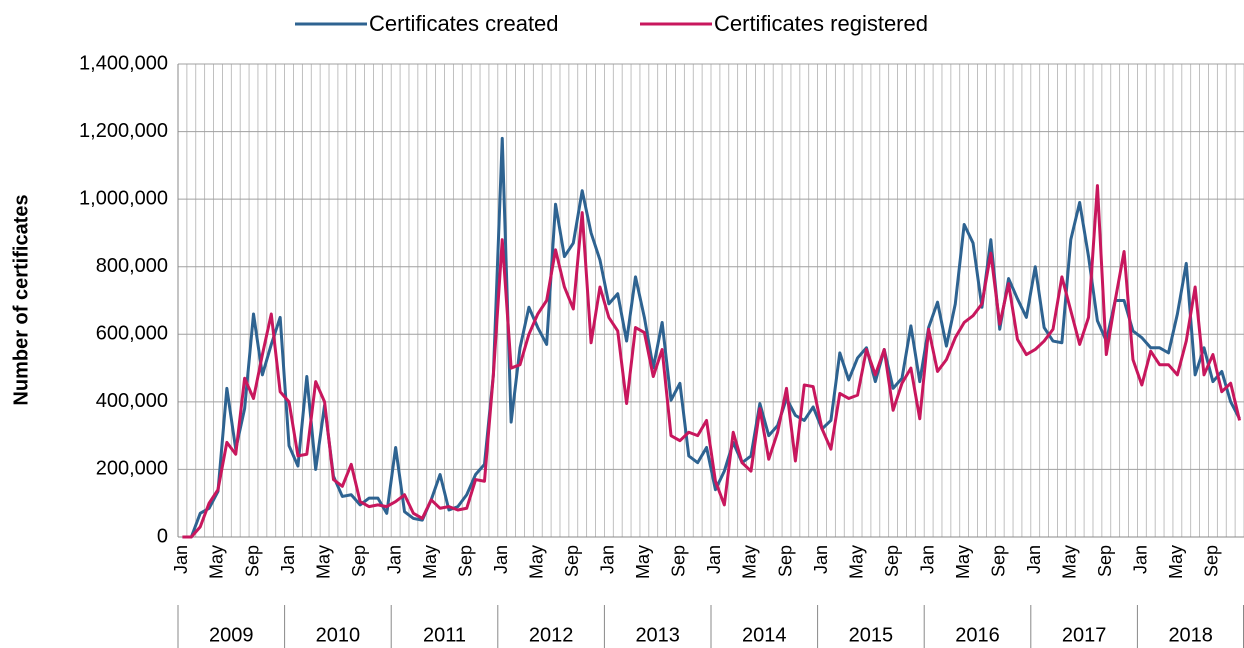 This screenshot has height=648, width=1244. Describe the element at coordinates (123, 198) in the screenshot. I see `y-tick-label: 1,000,000` at that location.